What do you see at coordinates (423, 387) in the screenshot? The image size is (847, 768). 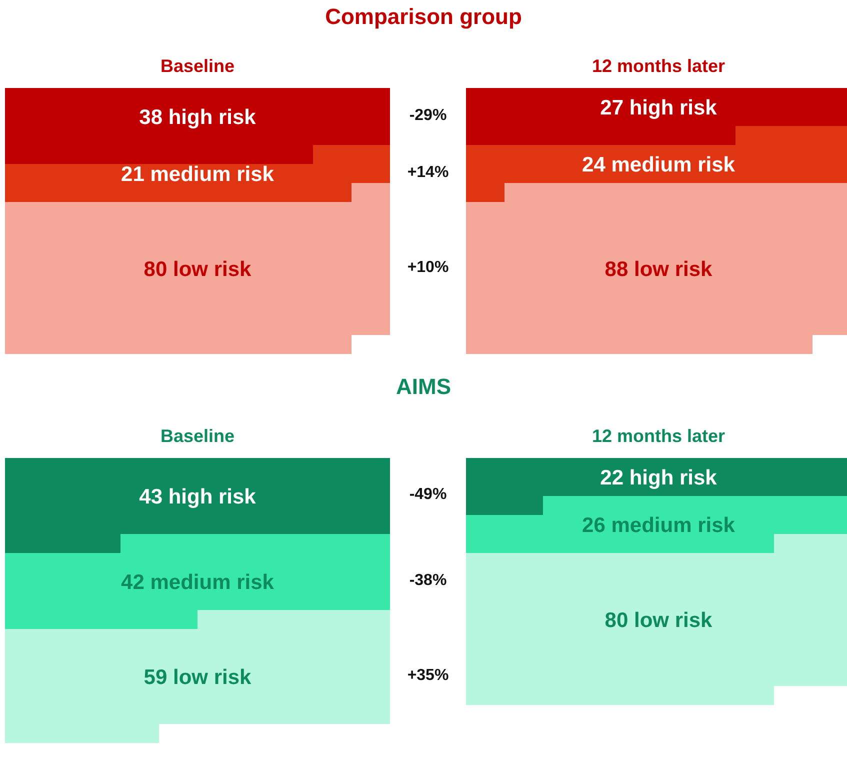 I see `text: AIMS` at bounding box center [423, 387].